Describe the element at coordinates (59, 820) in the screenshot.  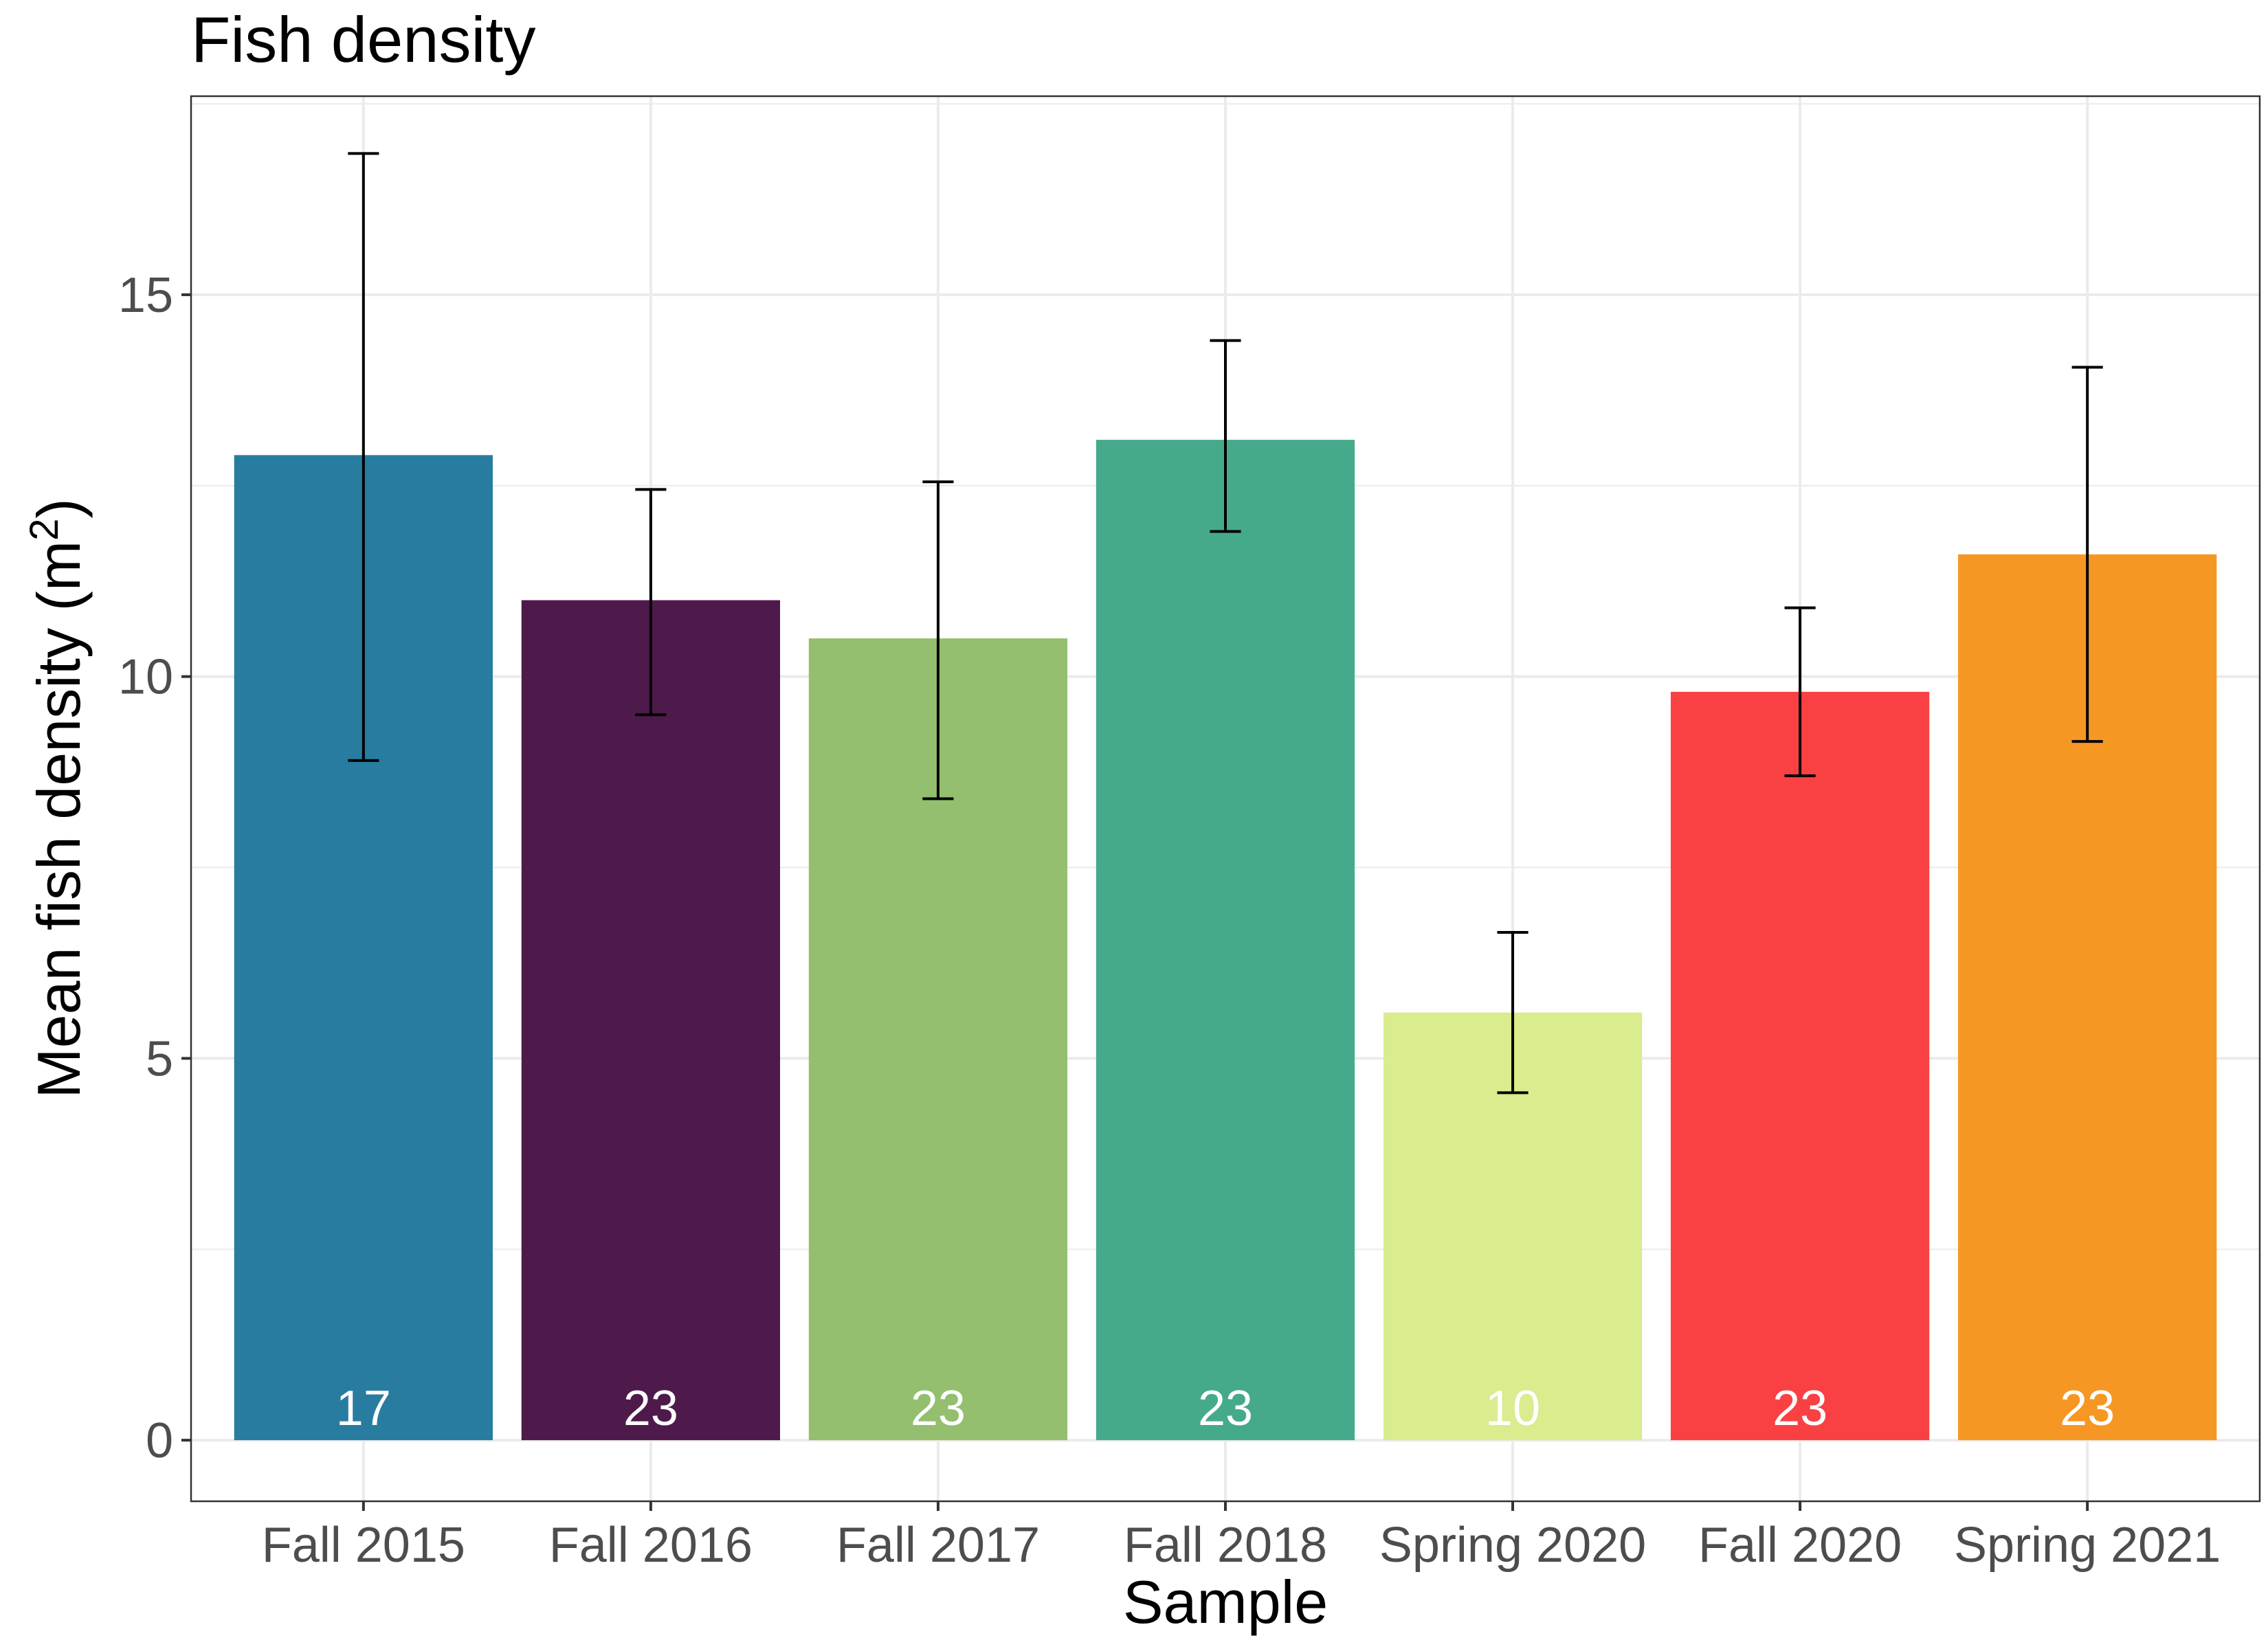
I see `y-axis-title-main: Mean fish density (m` at that location.